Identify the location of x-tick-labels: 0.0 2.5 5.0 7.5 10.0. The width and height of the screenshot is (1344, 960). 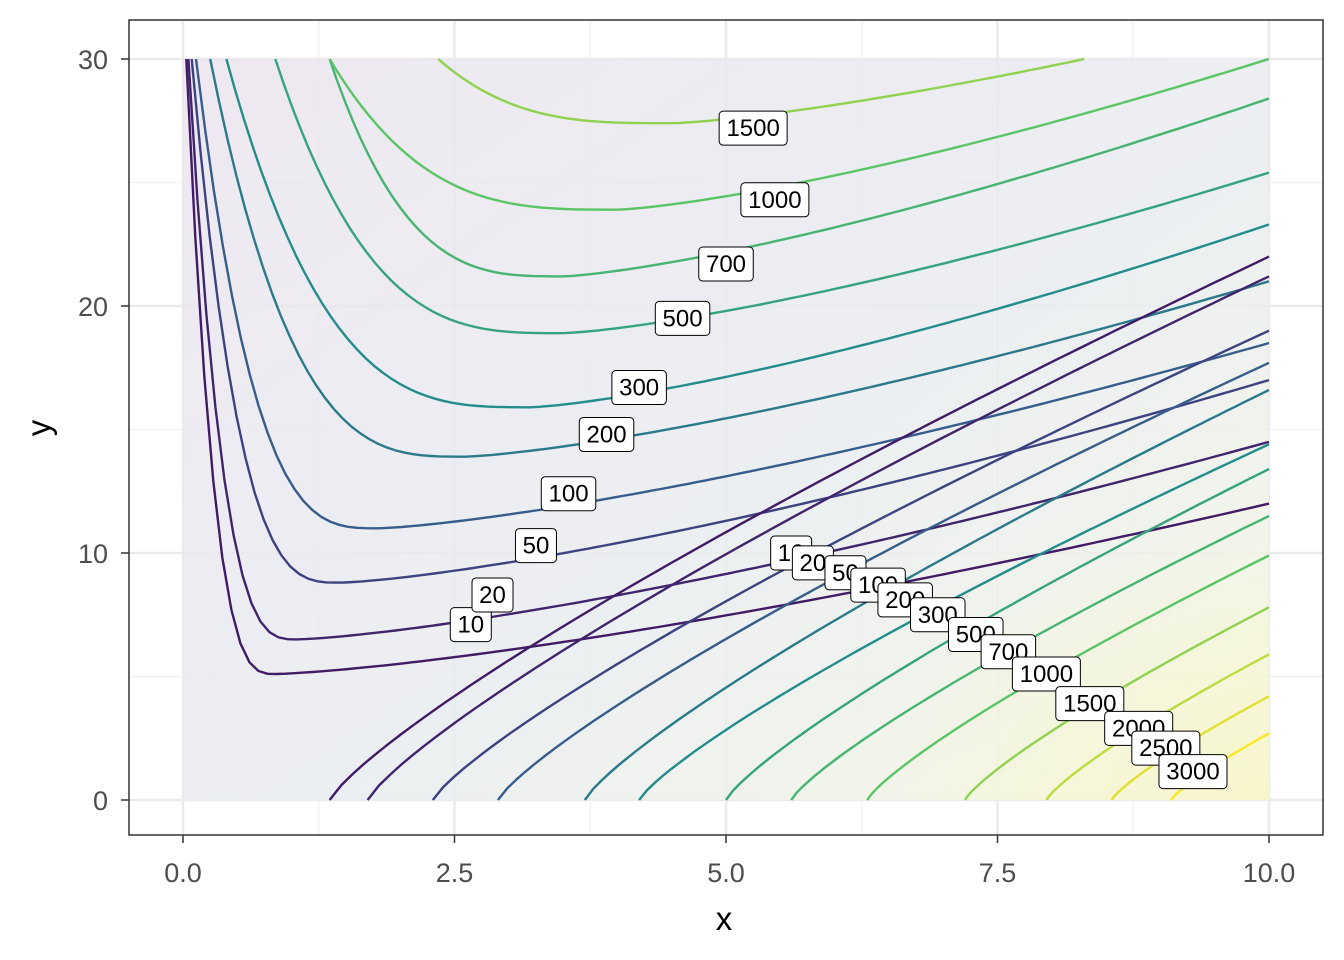
(729, 873).